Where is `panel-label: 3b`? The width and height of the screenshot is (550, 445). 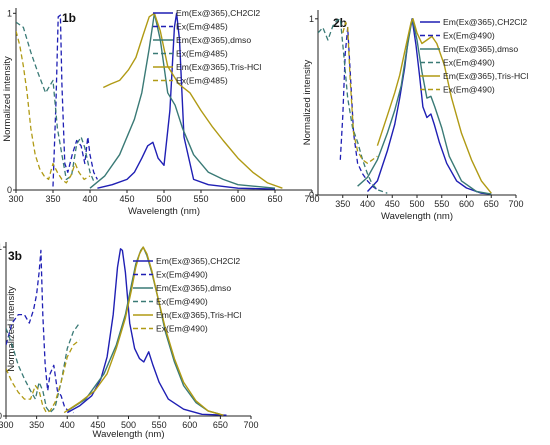 panel-label: 3b is located at coordinates (15, 256).